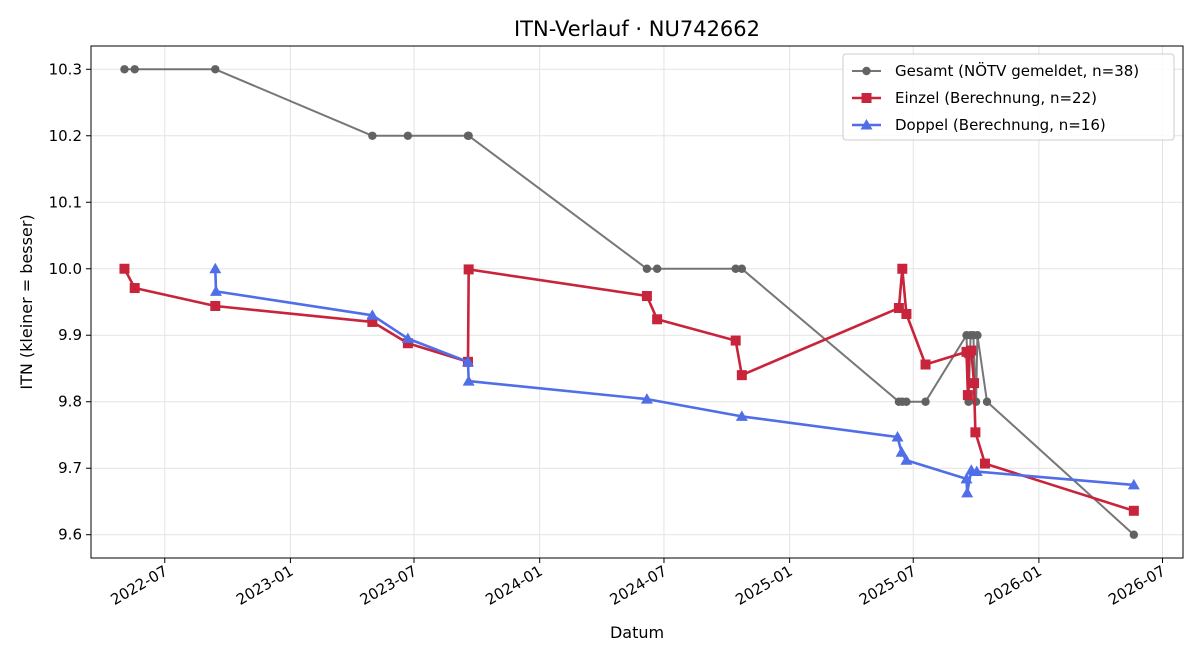 The width and height of the screenshot is (1200, 660). Describe the element at coordinates (65, 269) in the screenshot. I see `y-tick-label: 10.0` at that location.